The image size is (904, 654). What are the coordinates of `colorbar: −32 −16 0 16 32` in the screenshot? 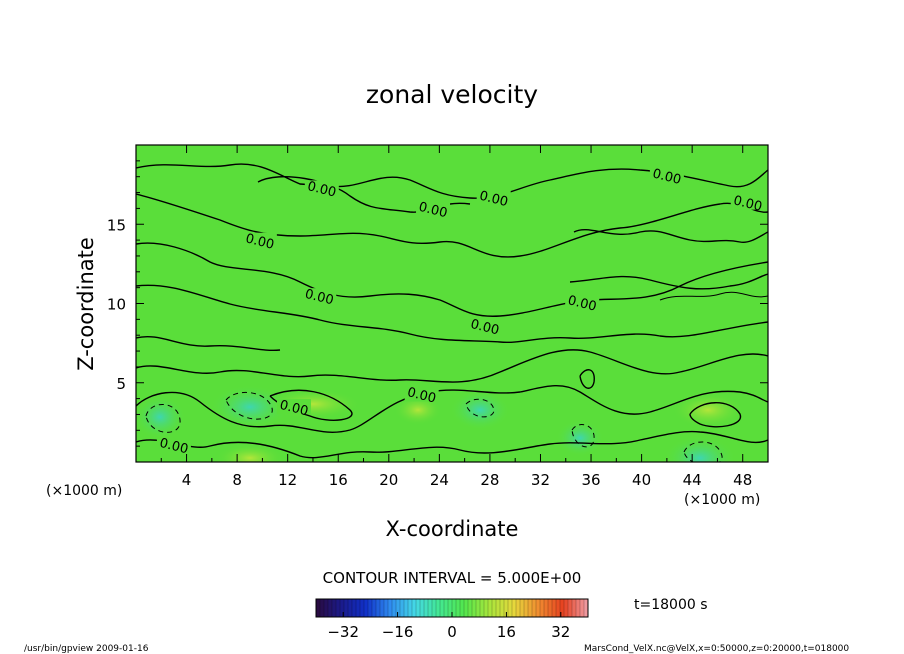 It's located at (452, 619).